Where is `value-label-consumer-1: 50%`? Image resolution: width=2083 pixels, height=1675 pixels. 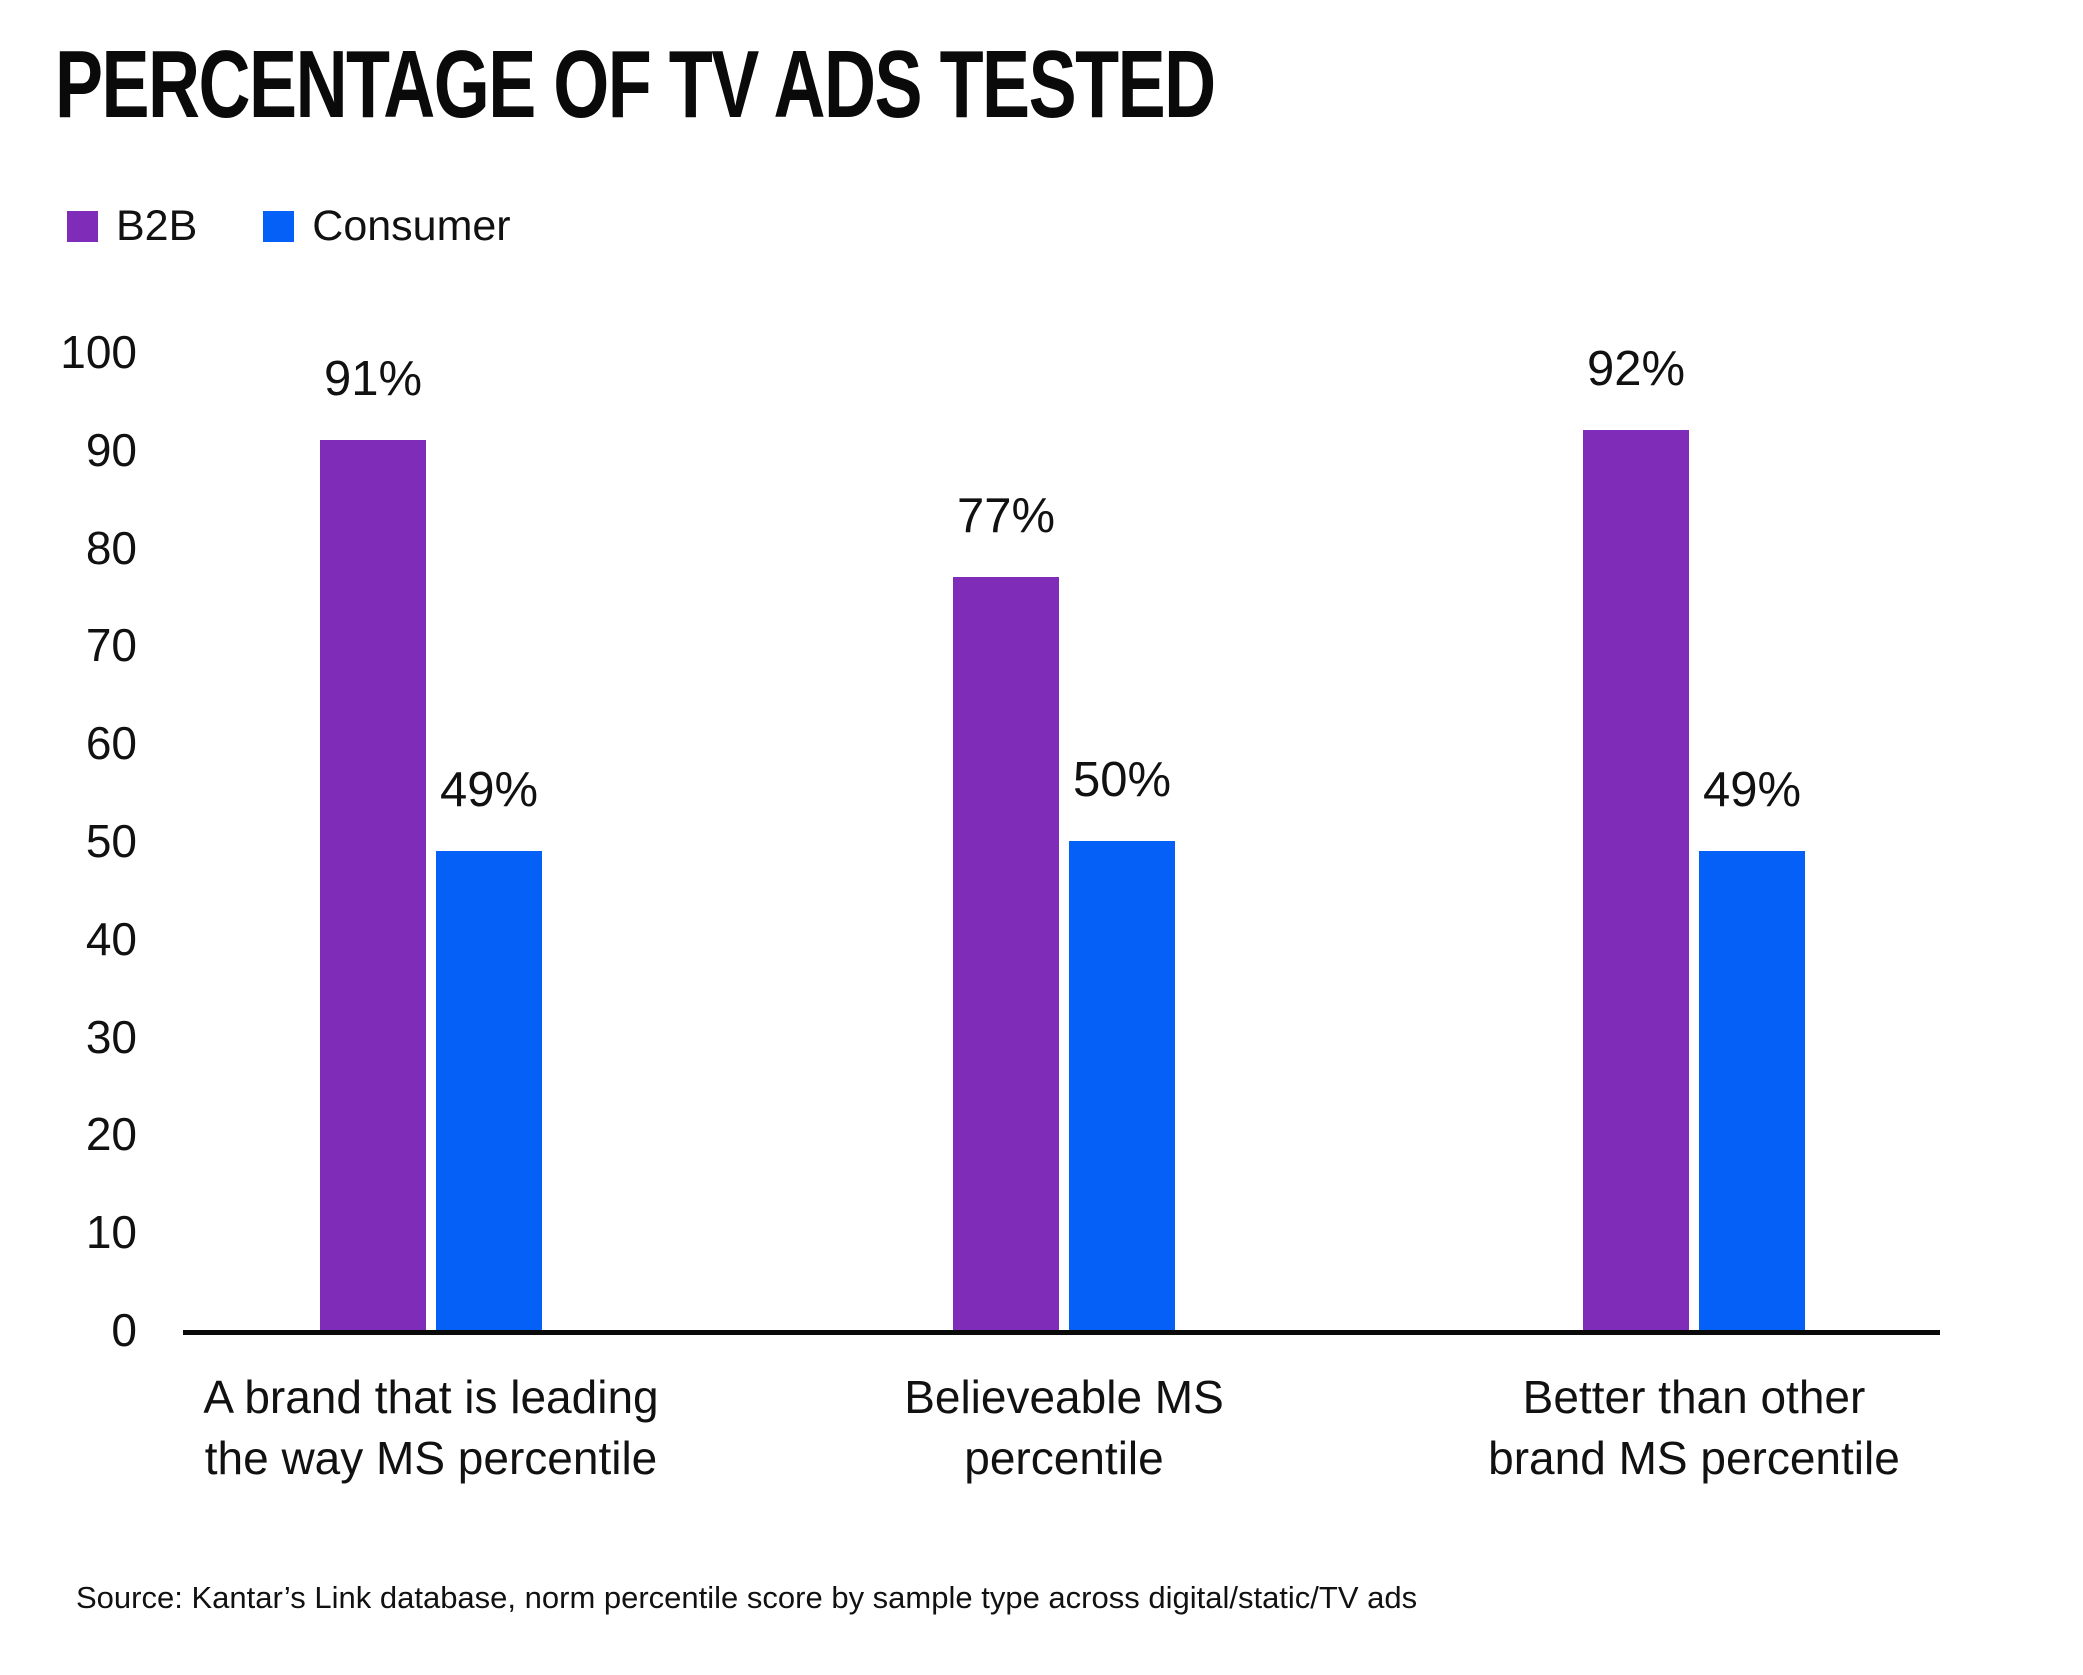
value-label-consumer-1: 50% is located at coordinates (1122, 780).